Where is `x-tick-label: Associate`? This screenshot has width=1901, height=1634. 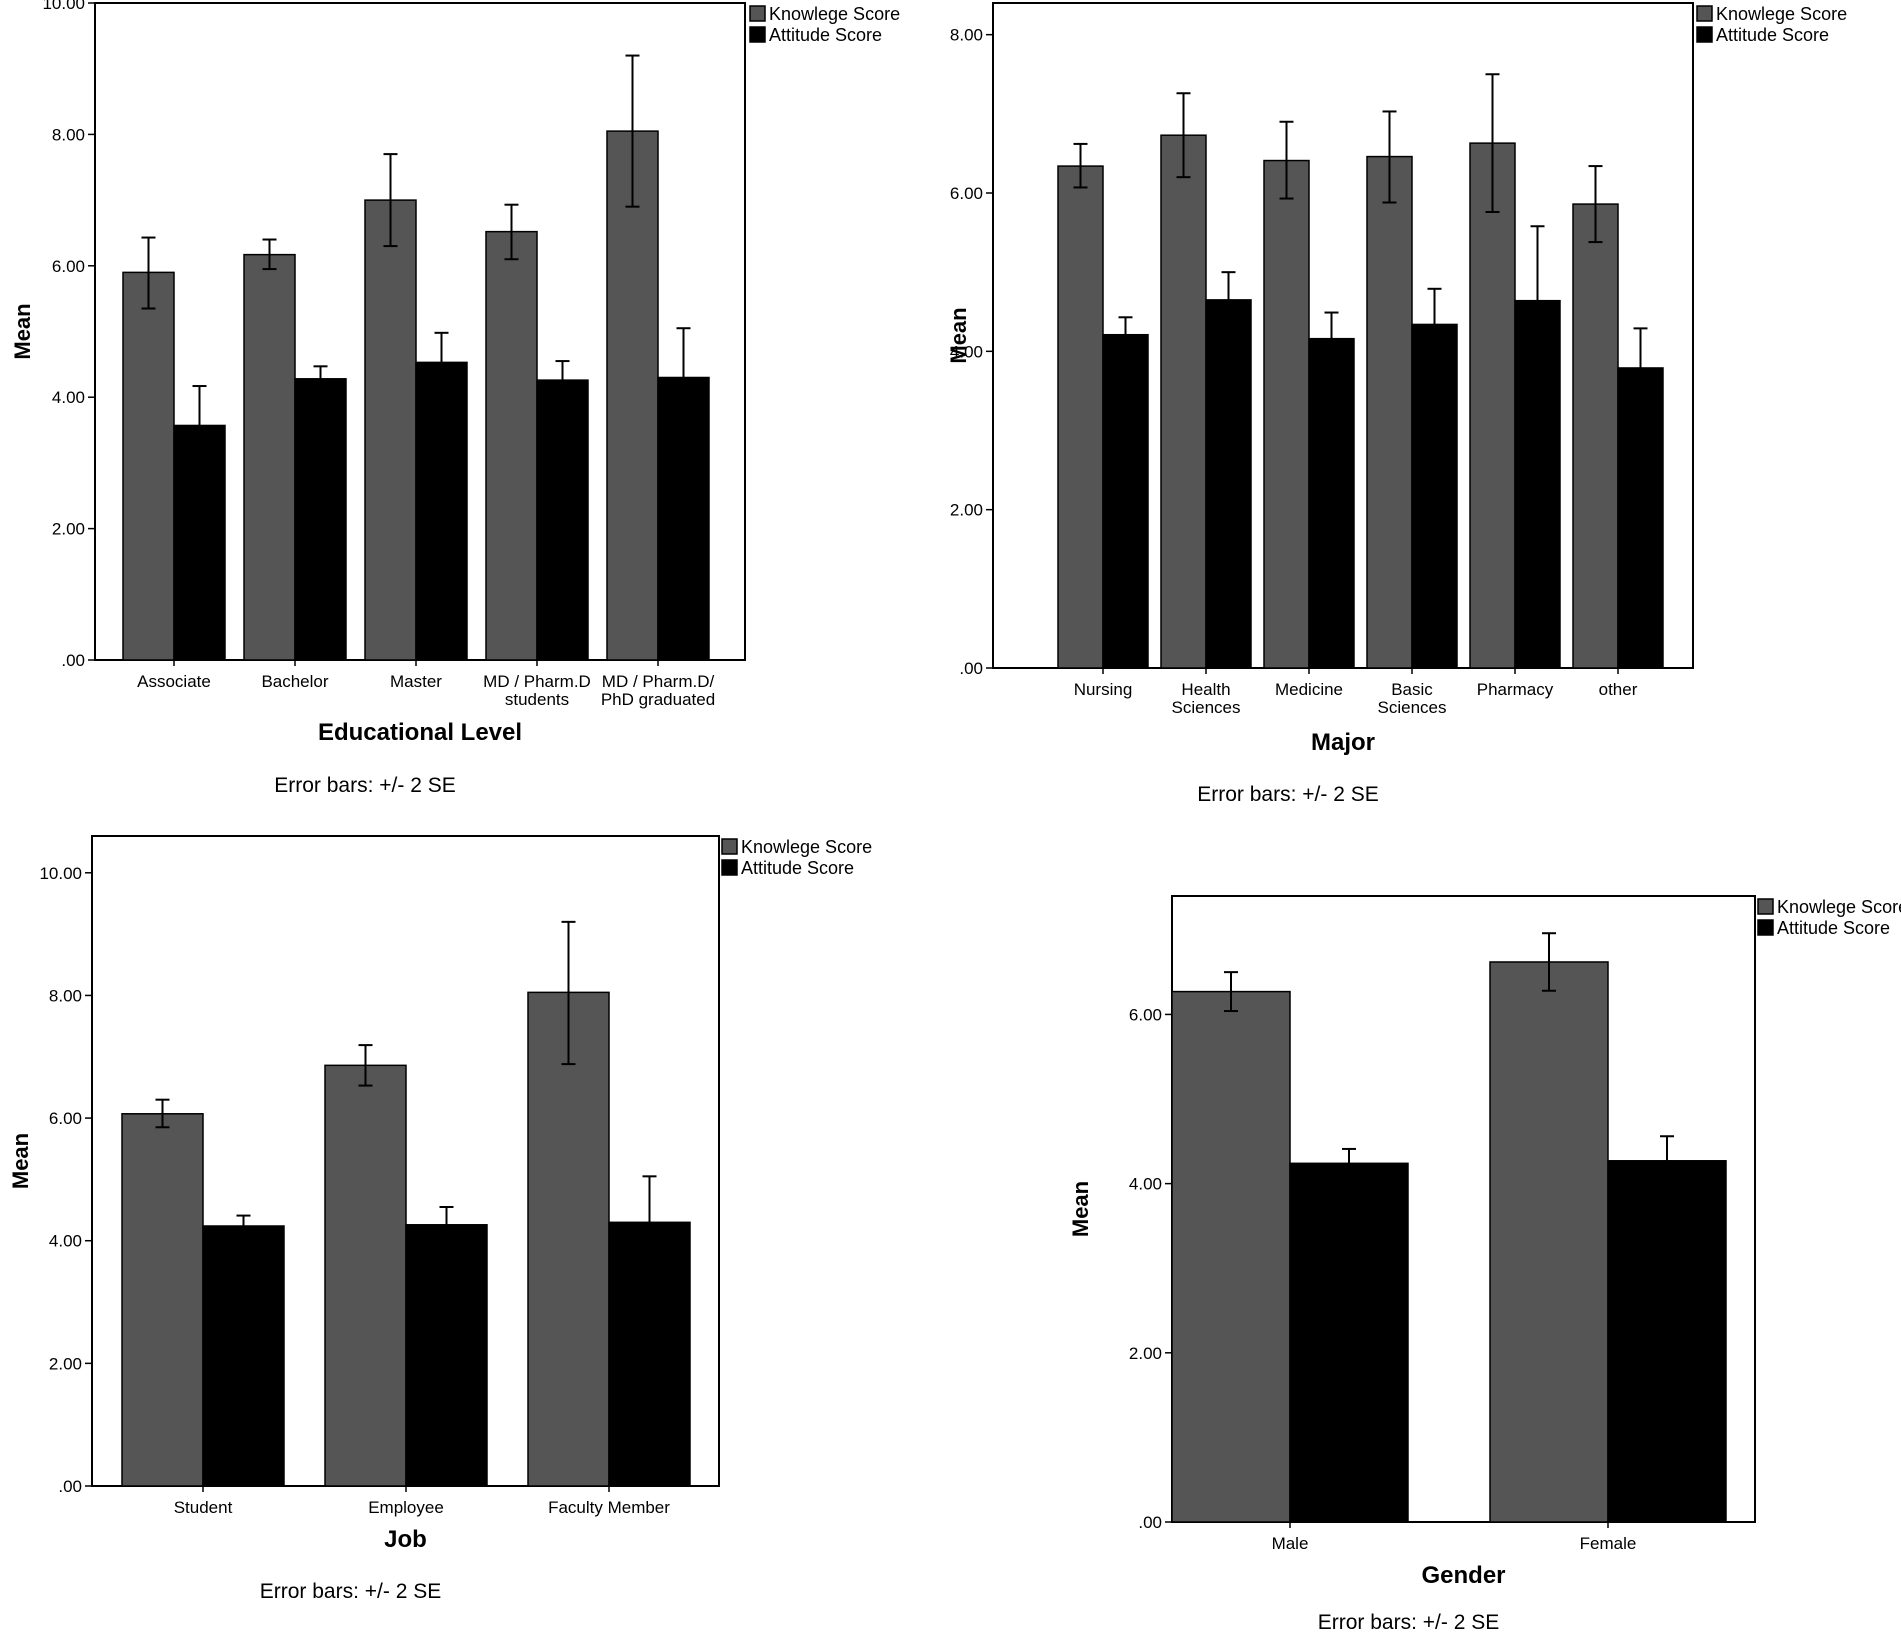
x-tick-label: Associate is located at coordinates (174, 681).